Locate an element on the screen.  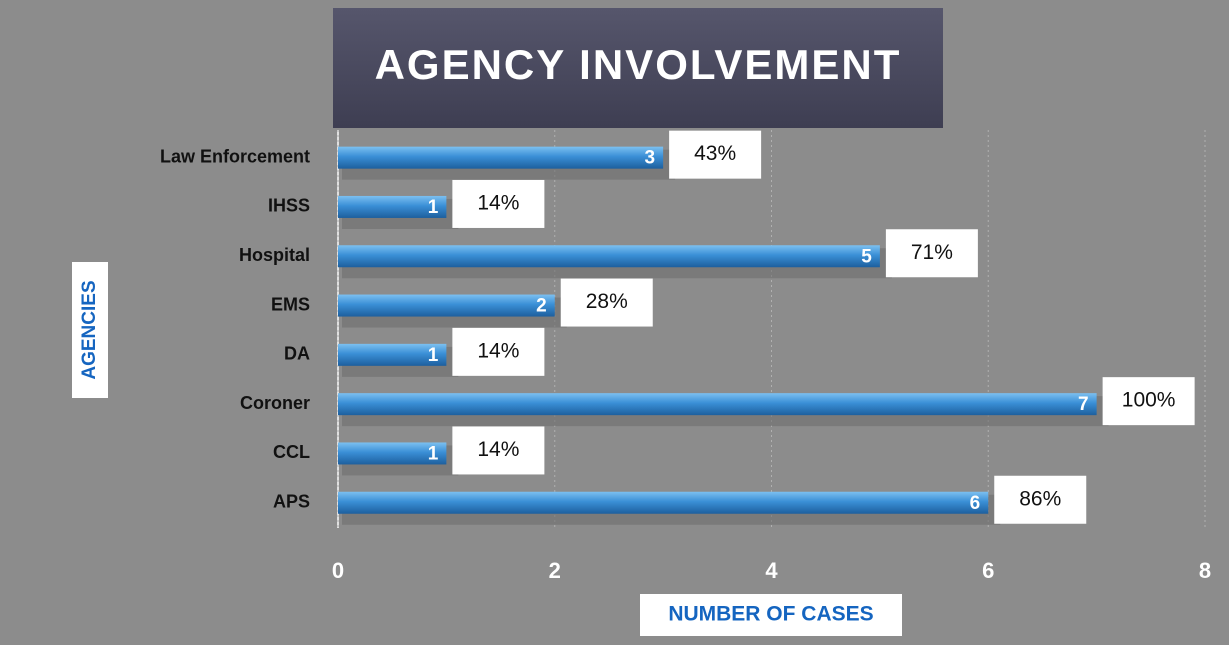
x-tick-label: 8 is located at coordinates (1205, 570).